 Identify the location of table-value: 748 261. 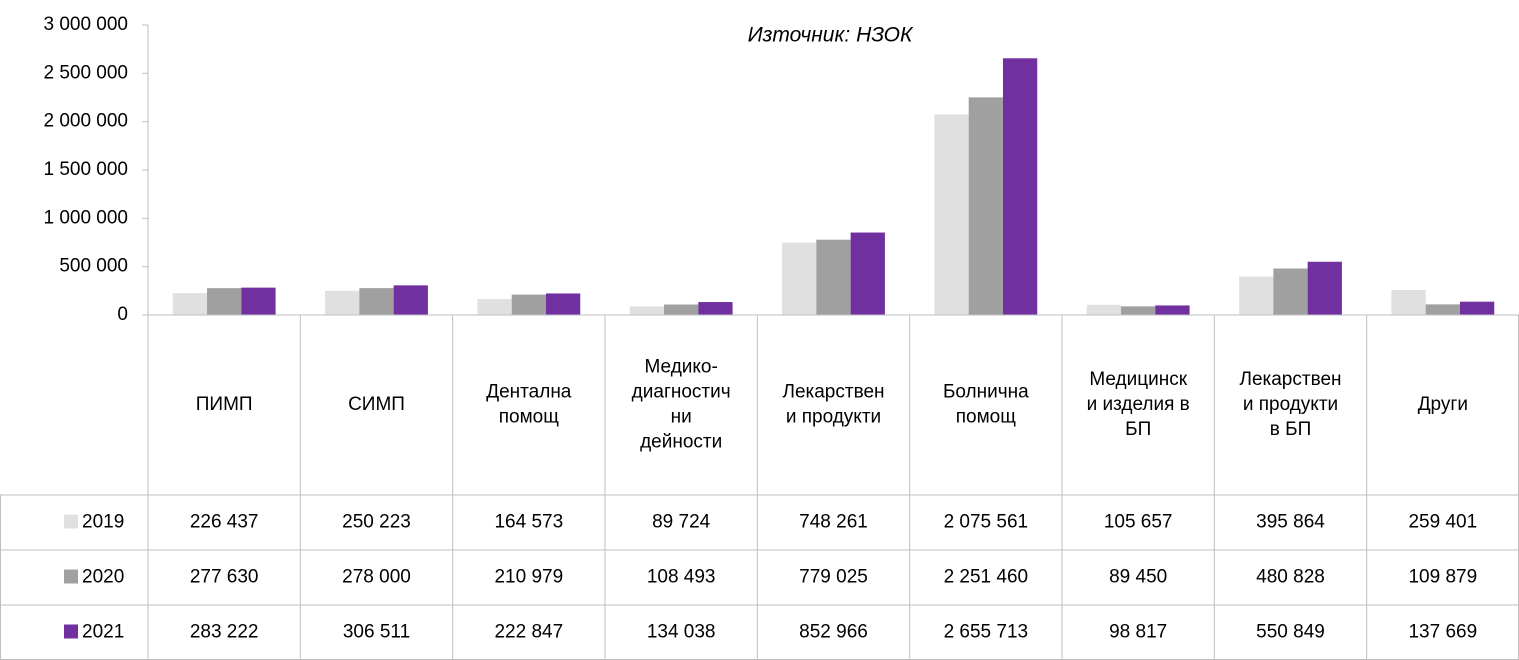
(833, 522).